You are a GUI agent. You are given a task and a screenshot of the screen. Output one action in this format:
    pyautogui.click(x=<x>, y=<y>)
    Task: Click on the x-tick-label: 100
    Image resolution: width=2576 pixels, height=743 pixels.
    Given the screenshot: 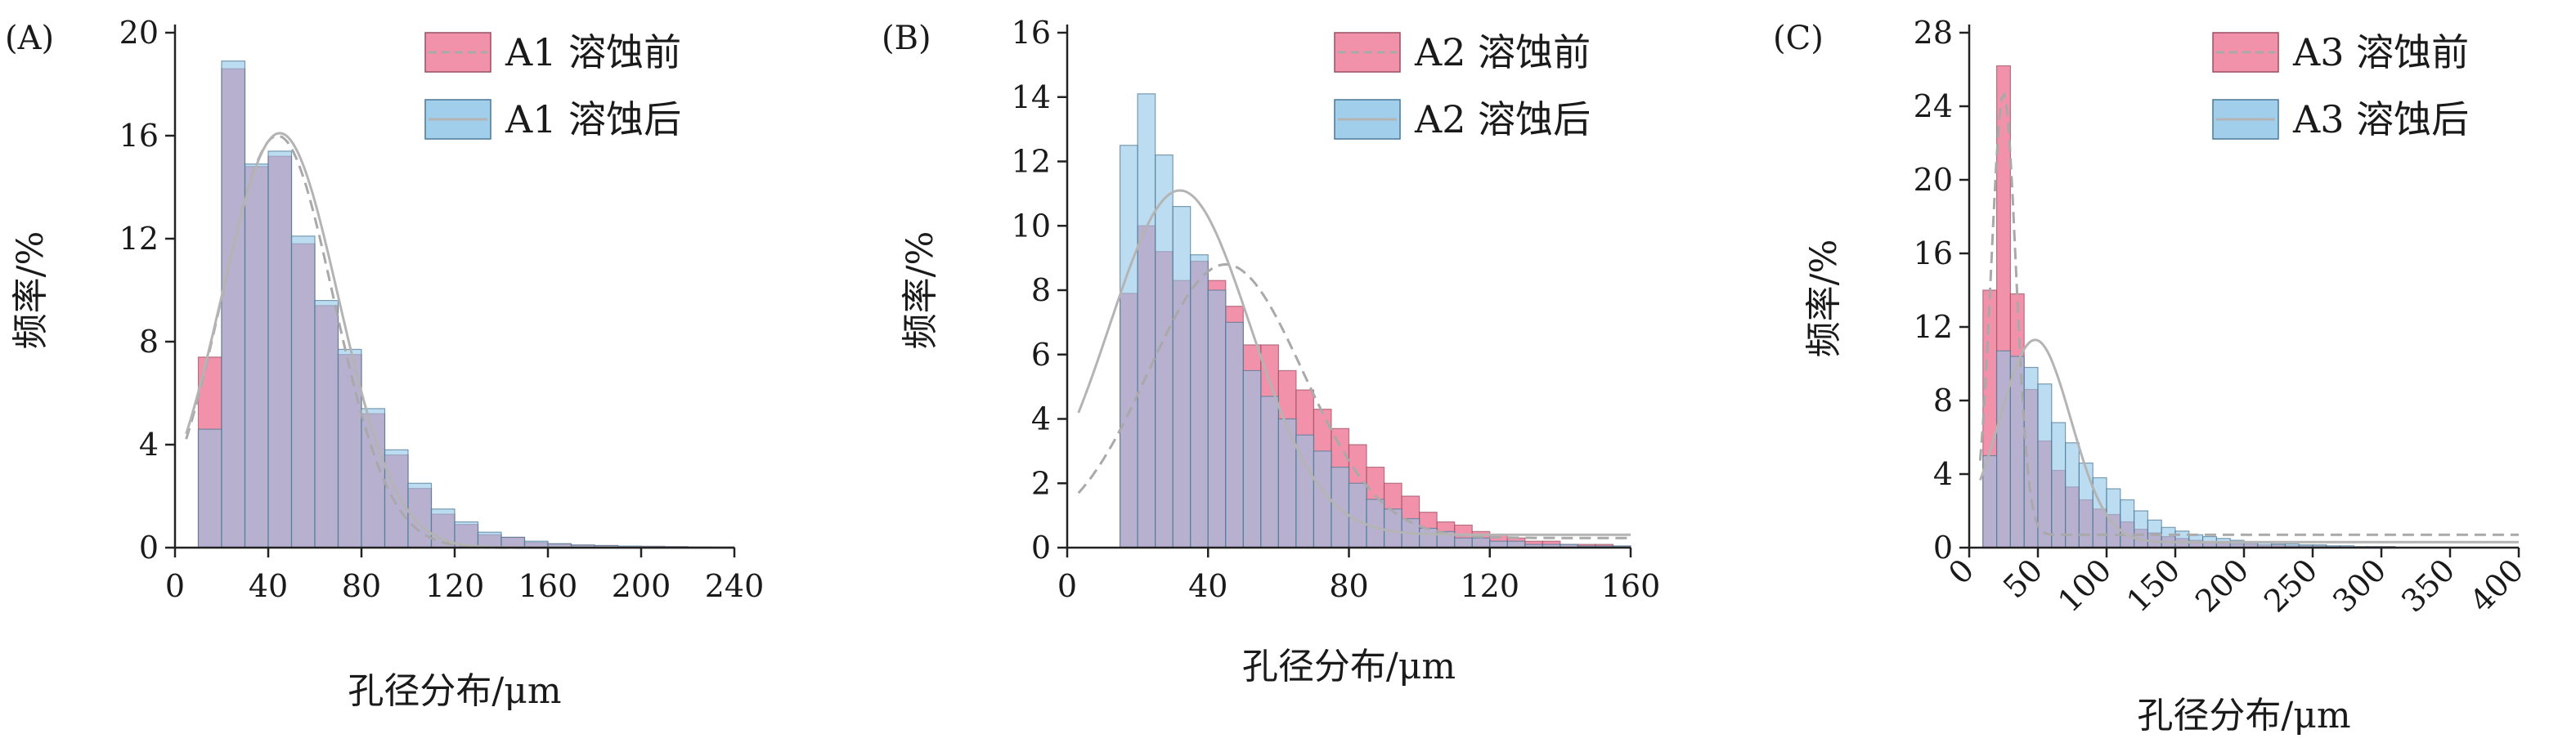 What is the action you would take?
    pyautogui.click(x=2084, y=585)
    